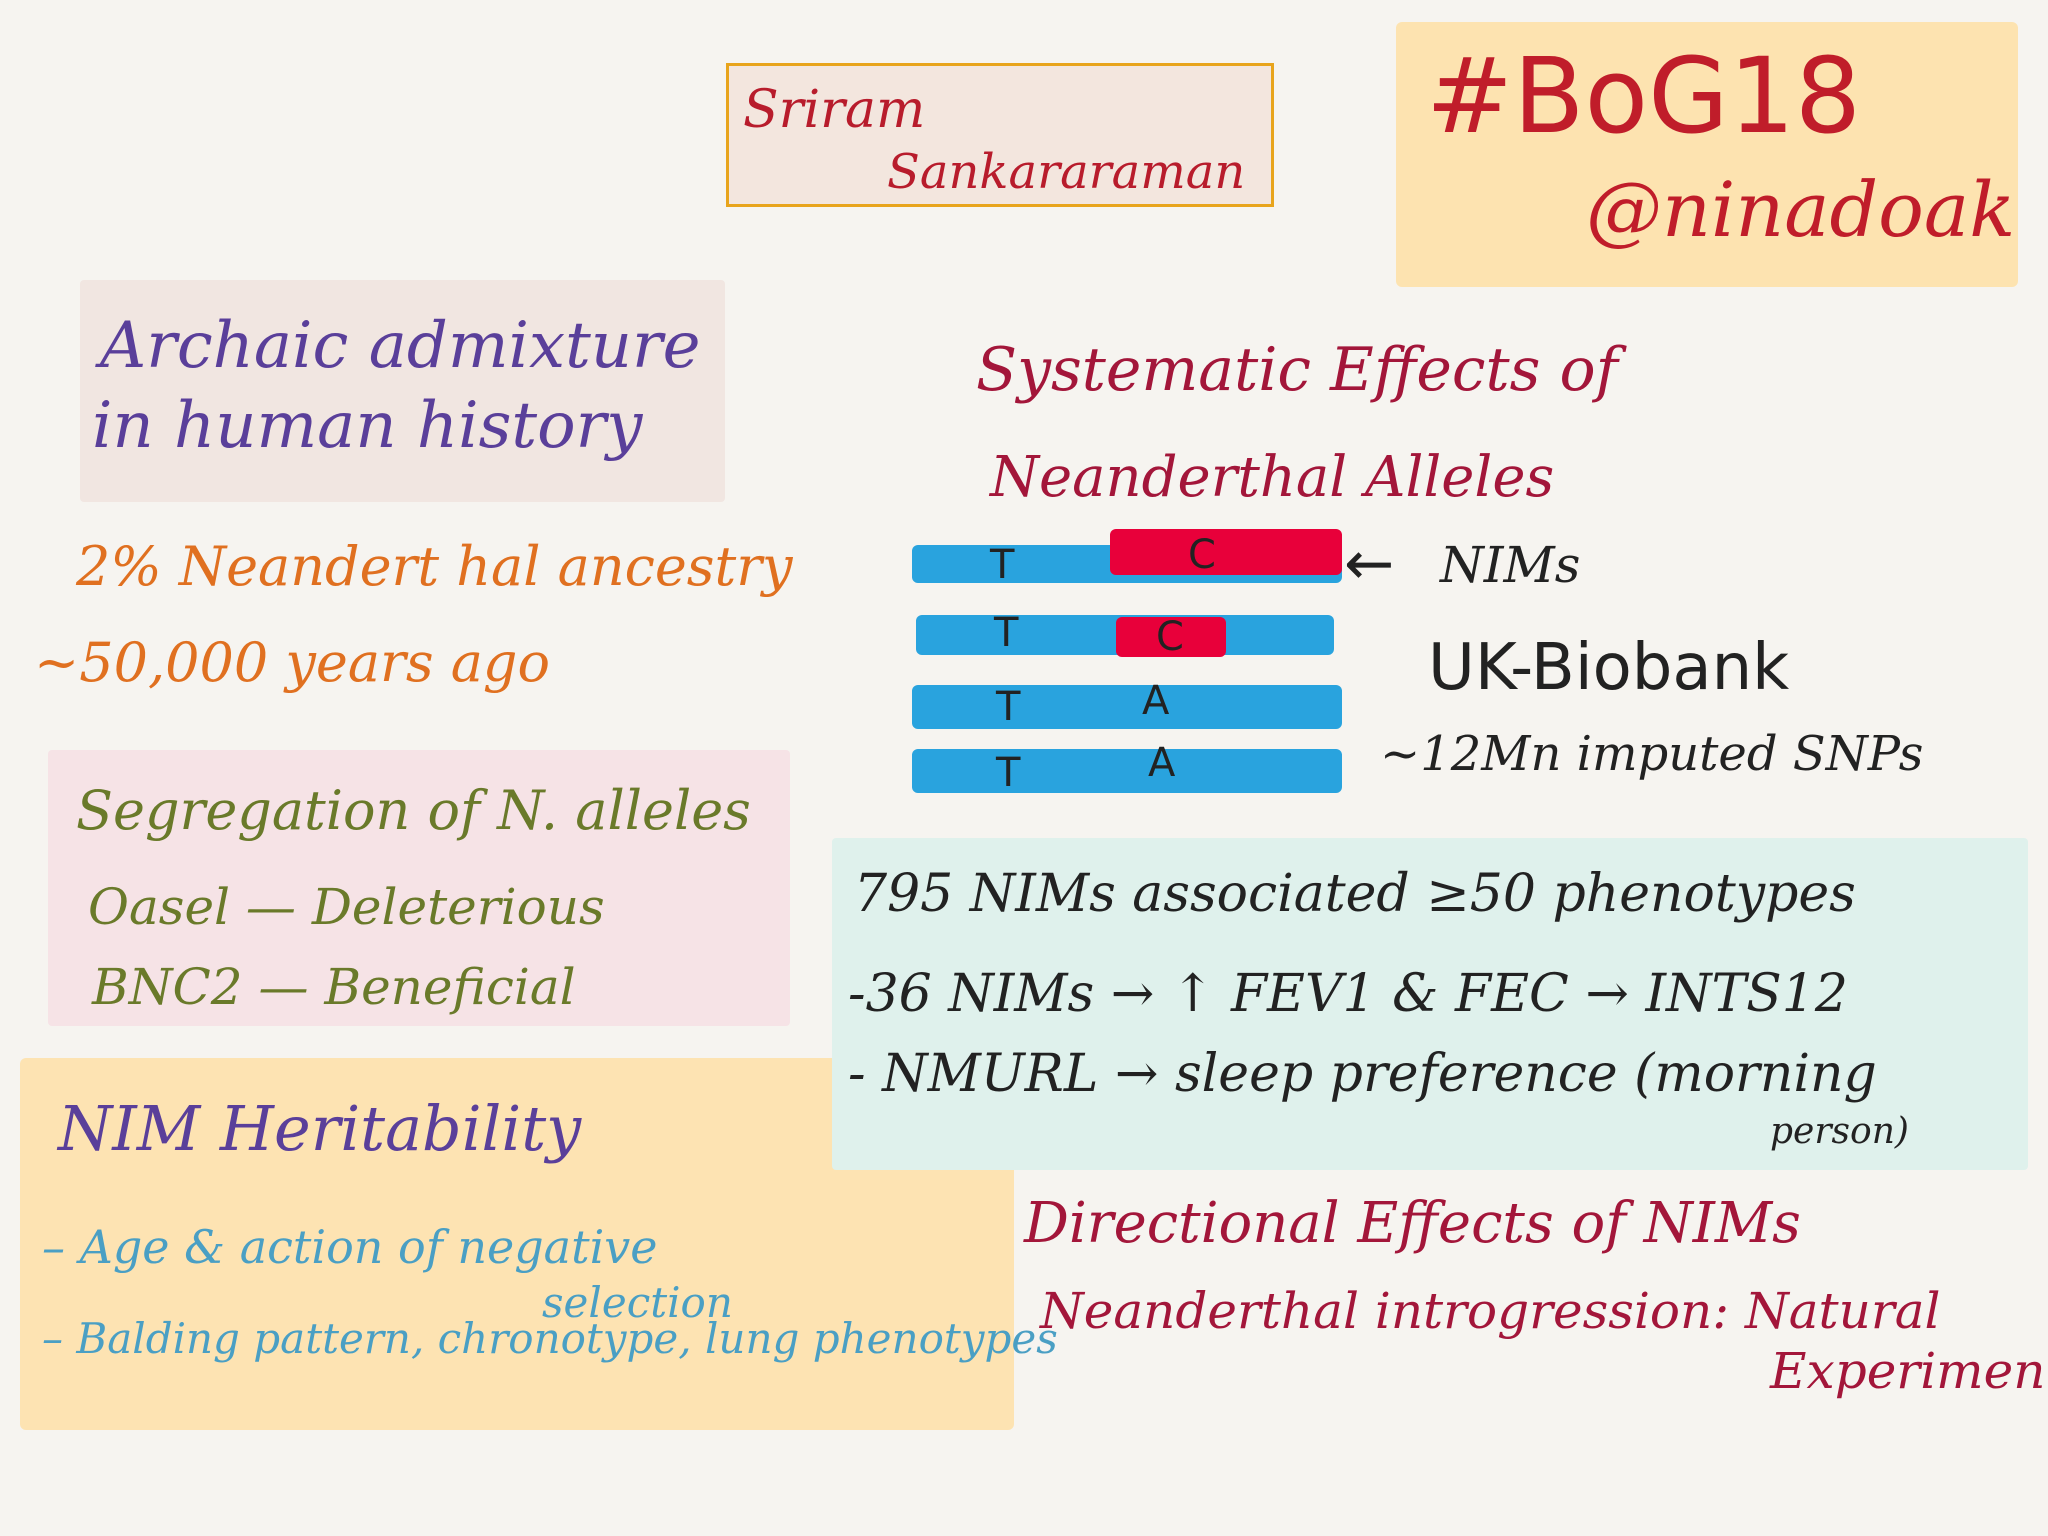 The width and height of the screenshot is (2048, 1536). I want to click on segregation-item-deleterious: Oasel — Deleterious, so click(346, 907).